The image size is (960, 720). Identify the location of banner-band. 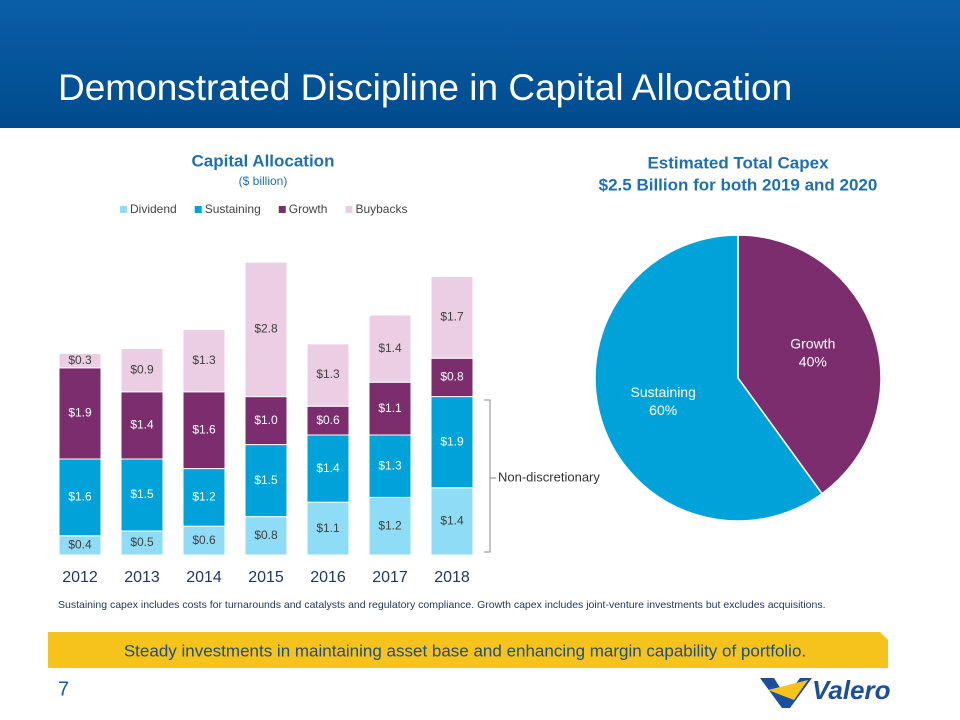
(468, 650).